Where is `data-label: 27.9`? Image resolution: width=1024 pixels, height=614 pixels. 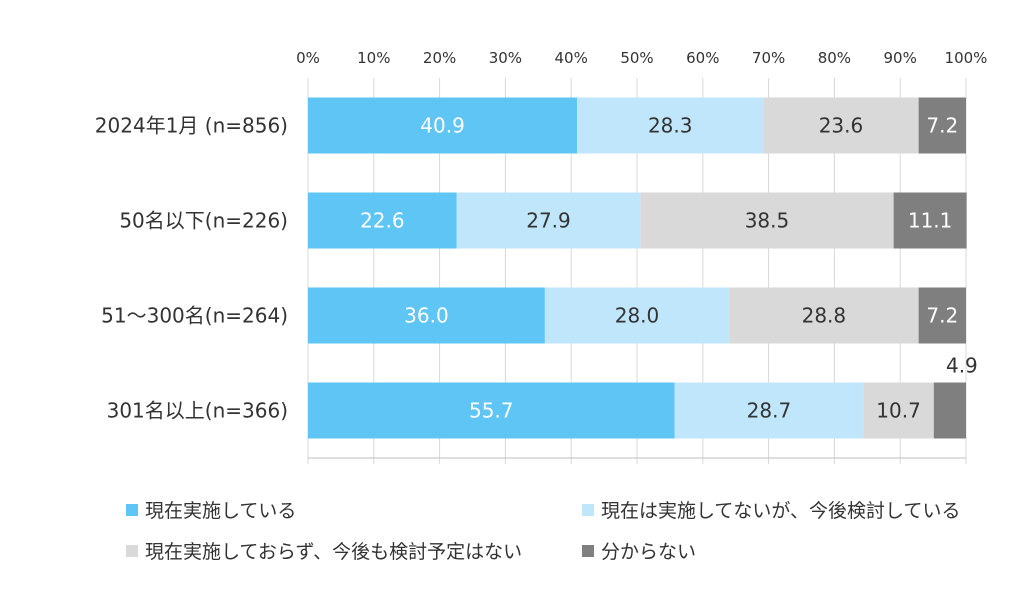
data-label: 27.9 is located at coordinates (548, 221).